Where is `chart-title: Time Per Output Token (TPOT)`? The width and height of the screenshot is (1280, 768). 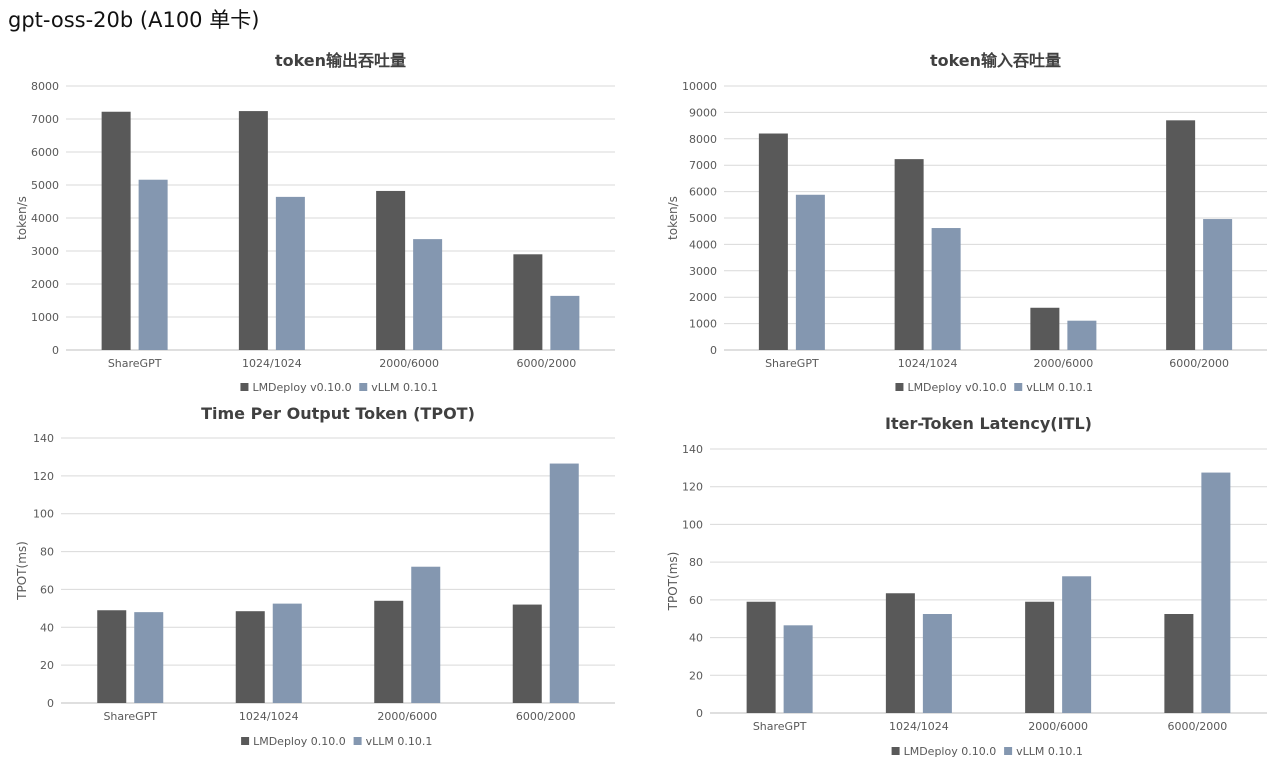 chart-title: Time Per Output Token (TPOT) is located at coordinates (338, 413).